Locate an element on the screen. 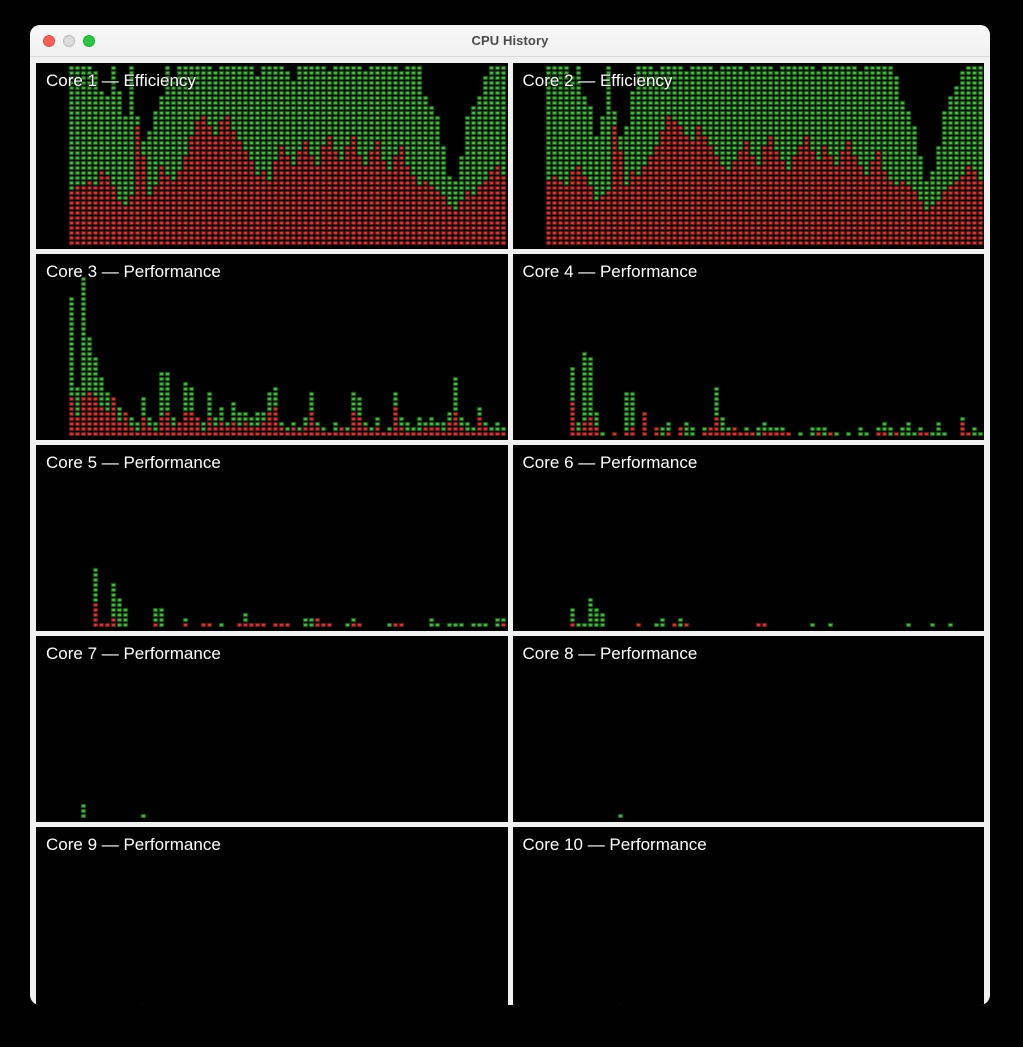 This screenshot has height=1047, width=1023. panel-core-1: Core 1 — Efficiency is located at coordinates (272, 156).